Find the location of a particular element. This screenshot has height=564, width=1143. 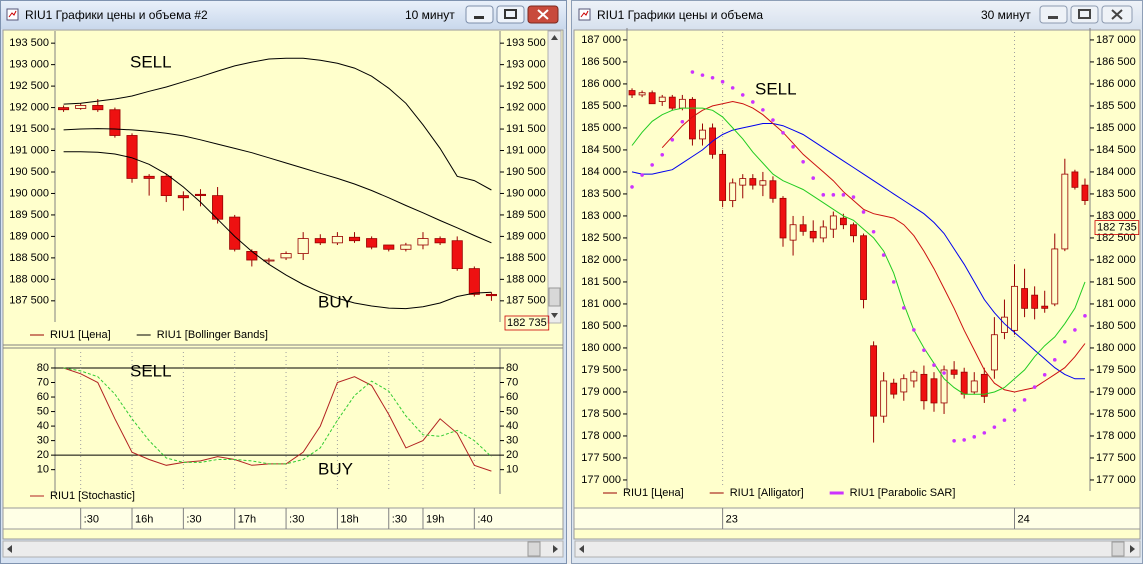

y-tick-label: 183 000 is located at coordinates (601, 216).